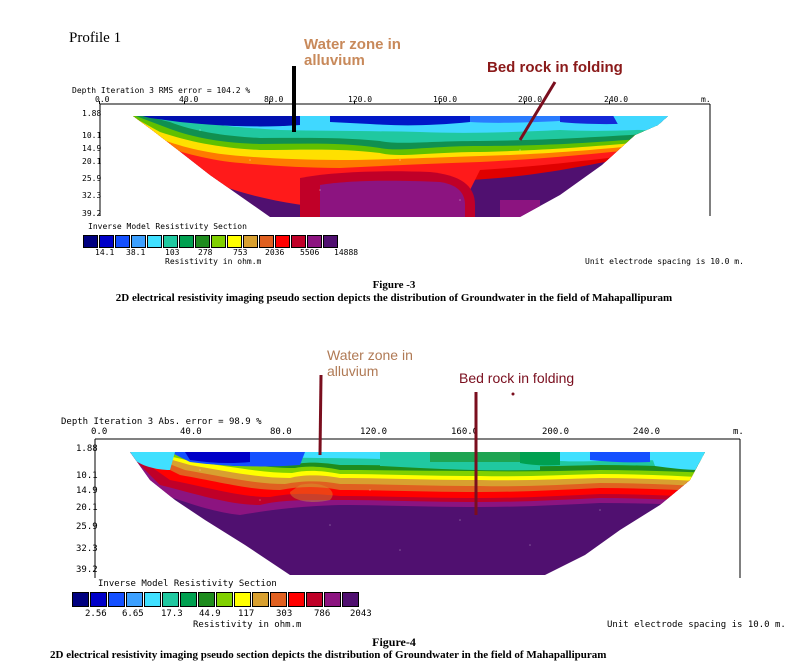  What do you see at coordinates (95, 38) in the screenshot?
I see `profile-label: Profile 1` at bounding box center [95, 38].